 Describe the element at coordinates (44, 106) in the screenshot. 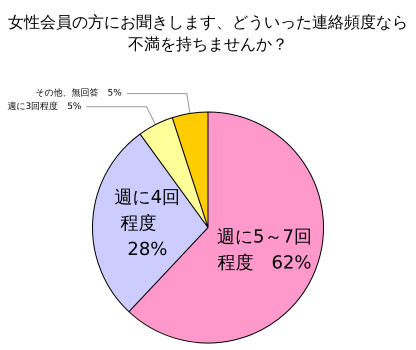

I see `slice-label: 週に3回程度 5%` at that location.